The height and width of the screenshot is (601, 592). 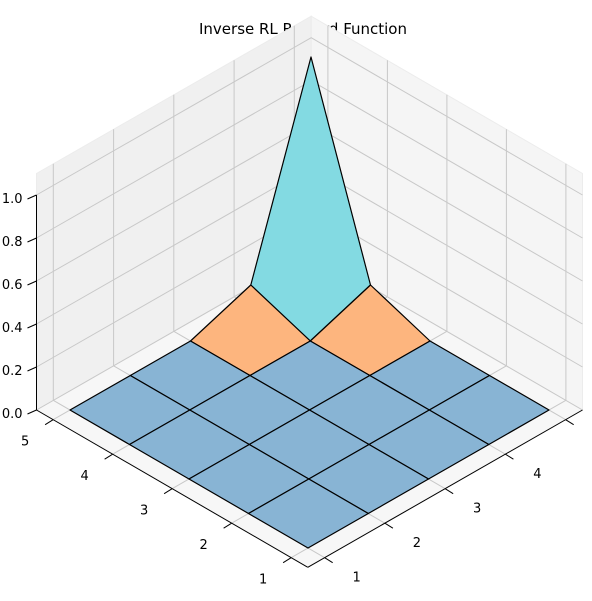 What do you see at coordinates (32, 197) in the screenshot?
I see `z-tick-1.0` at bounding box center [32, 197].